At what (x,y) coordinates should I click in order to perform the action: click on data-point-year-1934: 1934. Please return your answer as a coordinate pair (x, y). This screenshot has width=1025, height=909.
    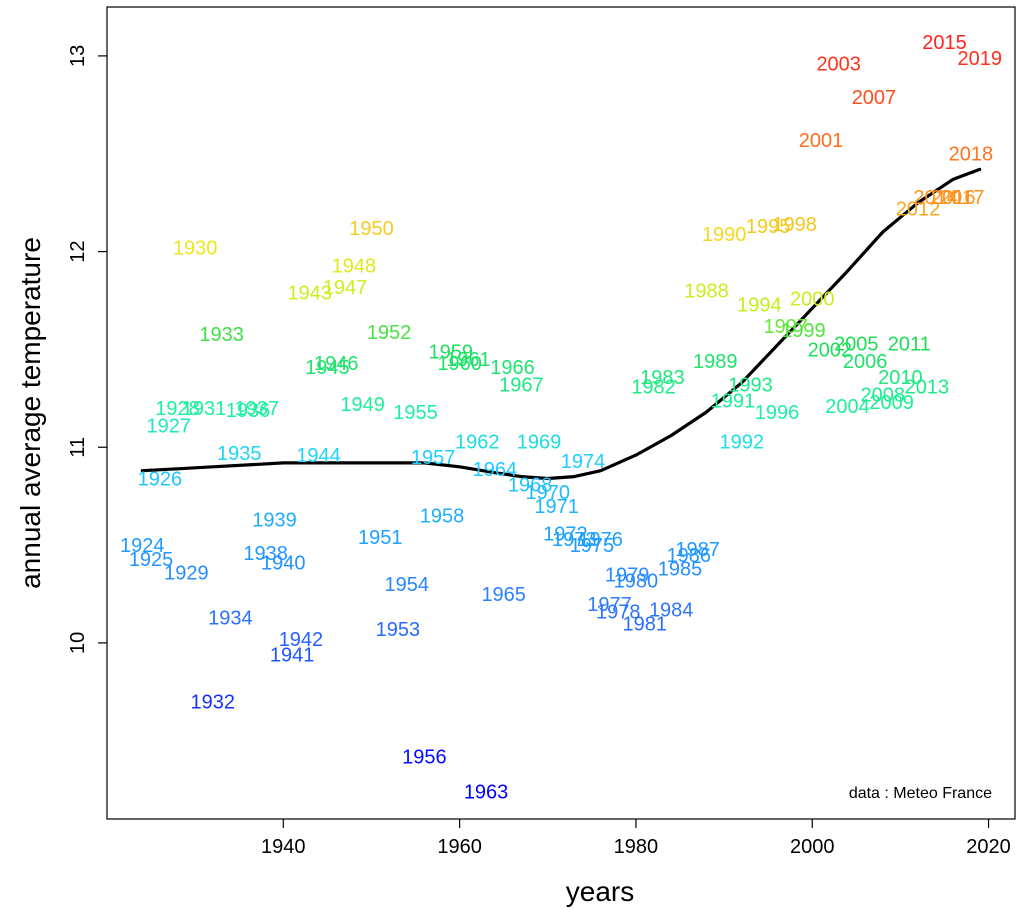
    Looking at the image, I should click on (230, 618).